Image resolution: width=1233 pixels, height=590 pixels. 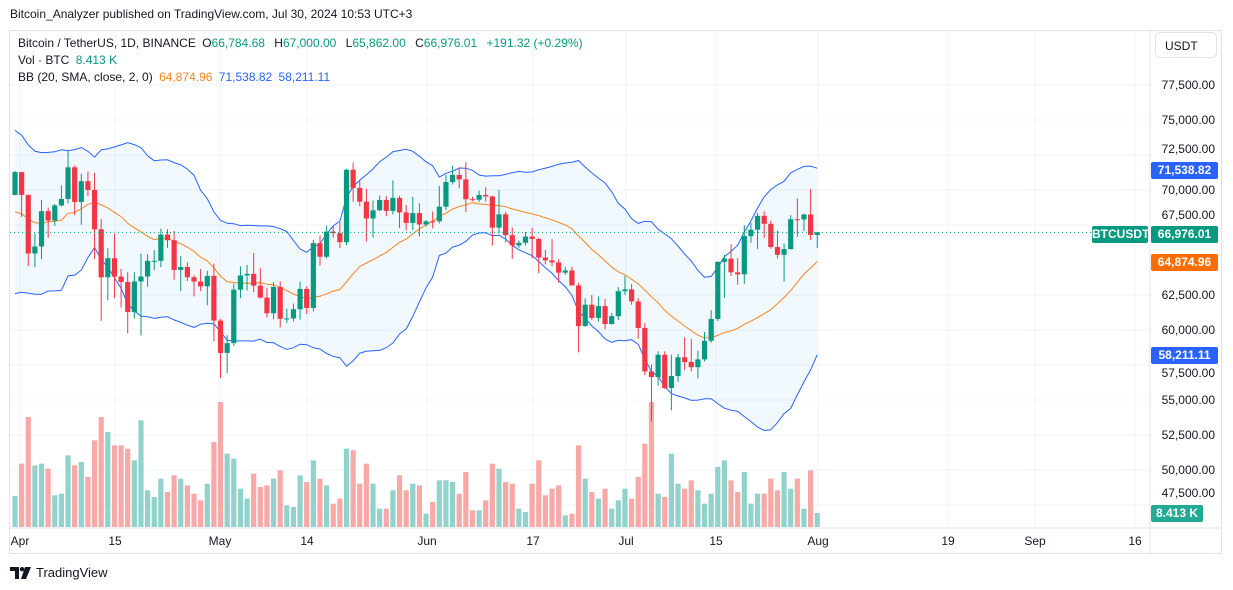 I want to click on time-tick-label: 15, so click(x=115, y=541).